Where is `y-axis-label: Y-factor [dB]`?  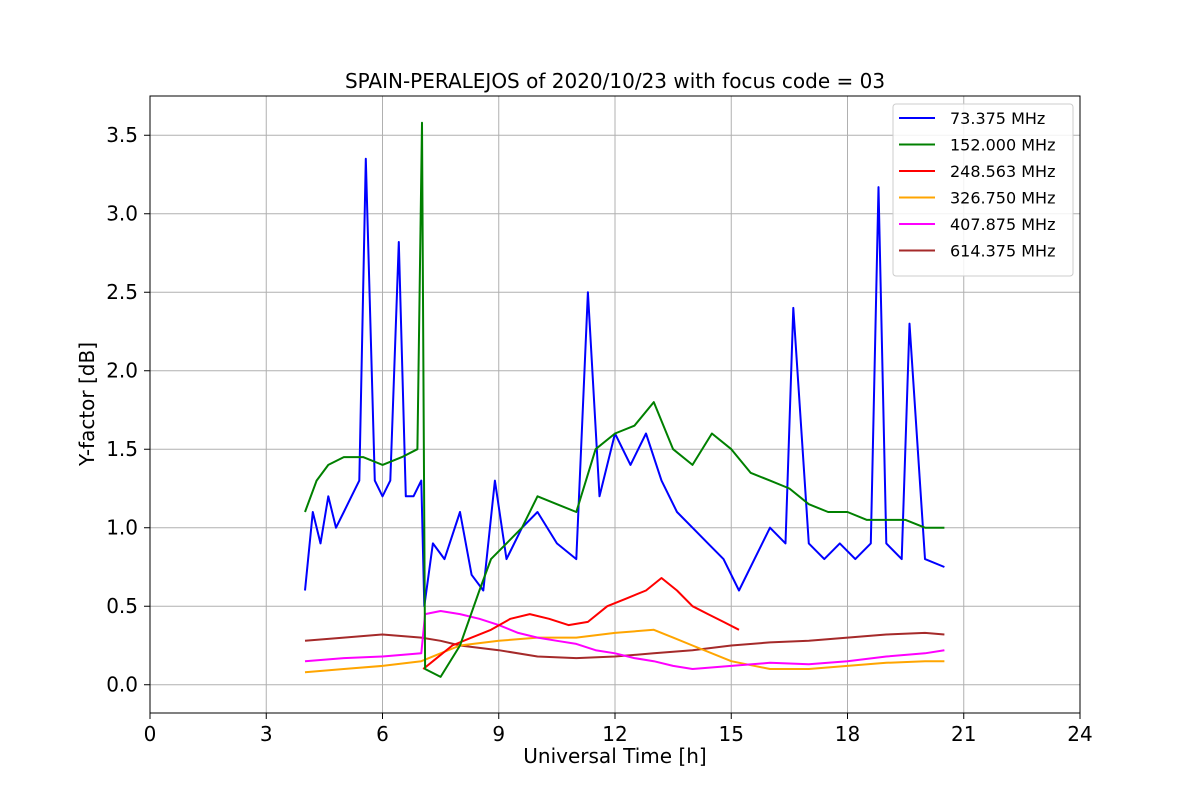
y-axis-label: Y-factor [dB] is located at coordinates (87, 404).